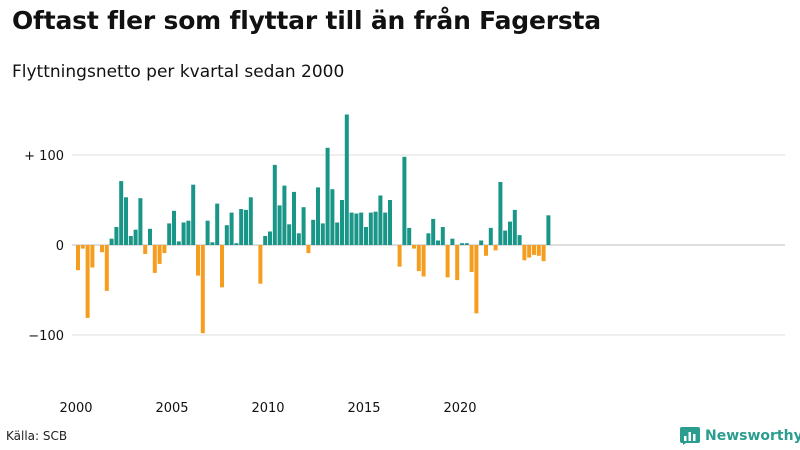  I want to click on x-tick-label: 2010, so click(267, 408).